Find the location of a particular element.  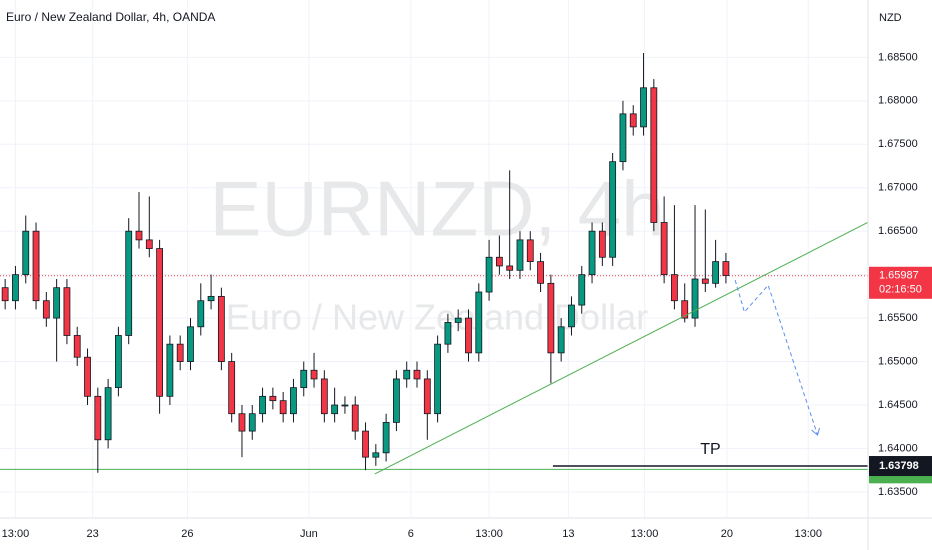

tp-price-label: 1.63798 is located at coordinates (899, 466).